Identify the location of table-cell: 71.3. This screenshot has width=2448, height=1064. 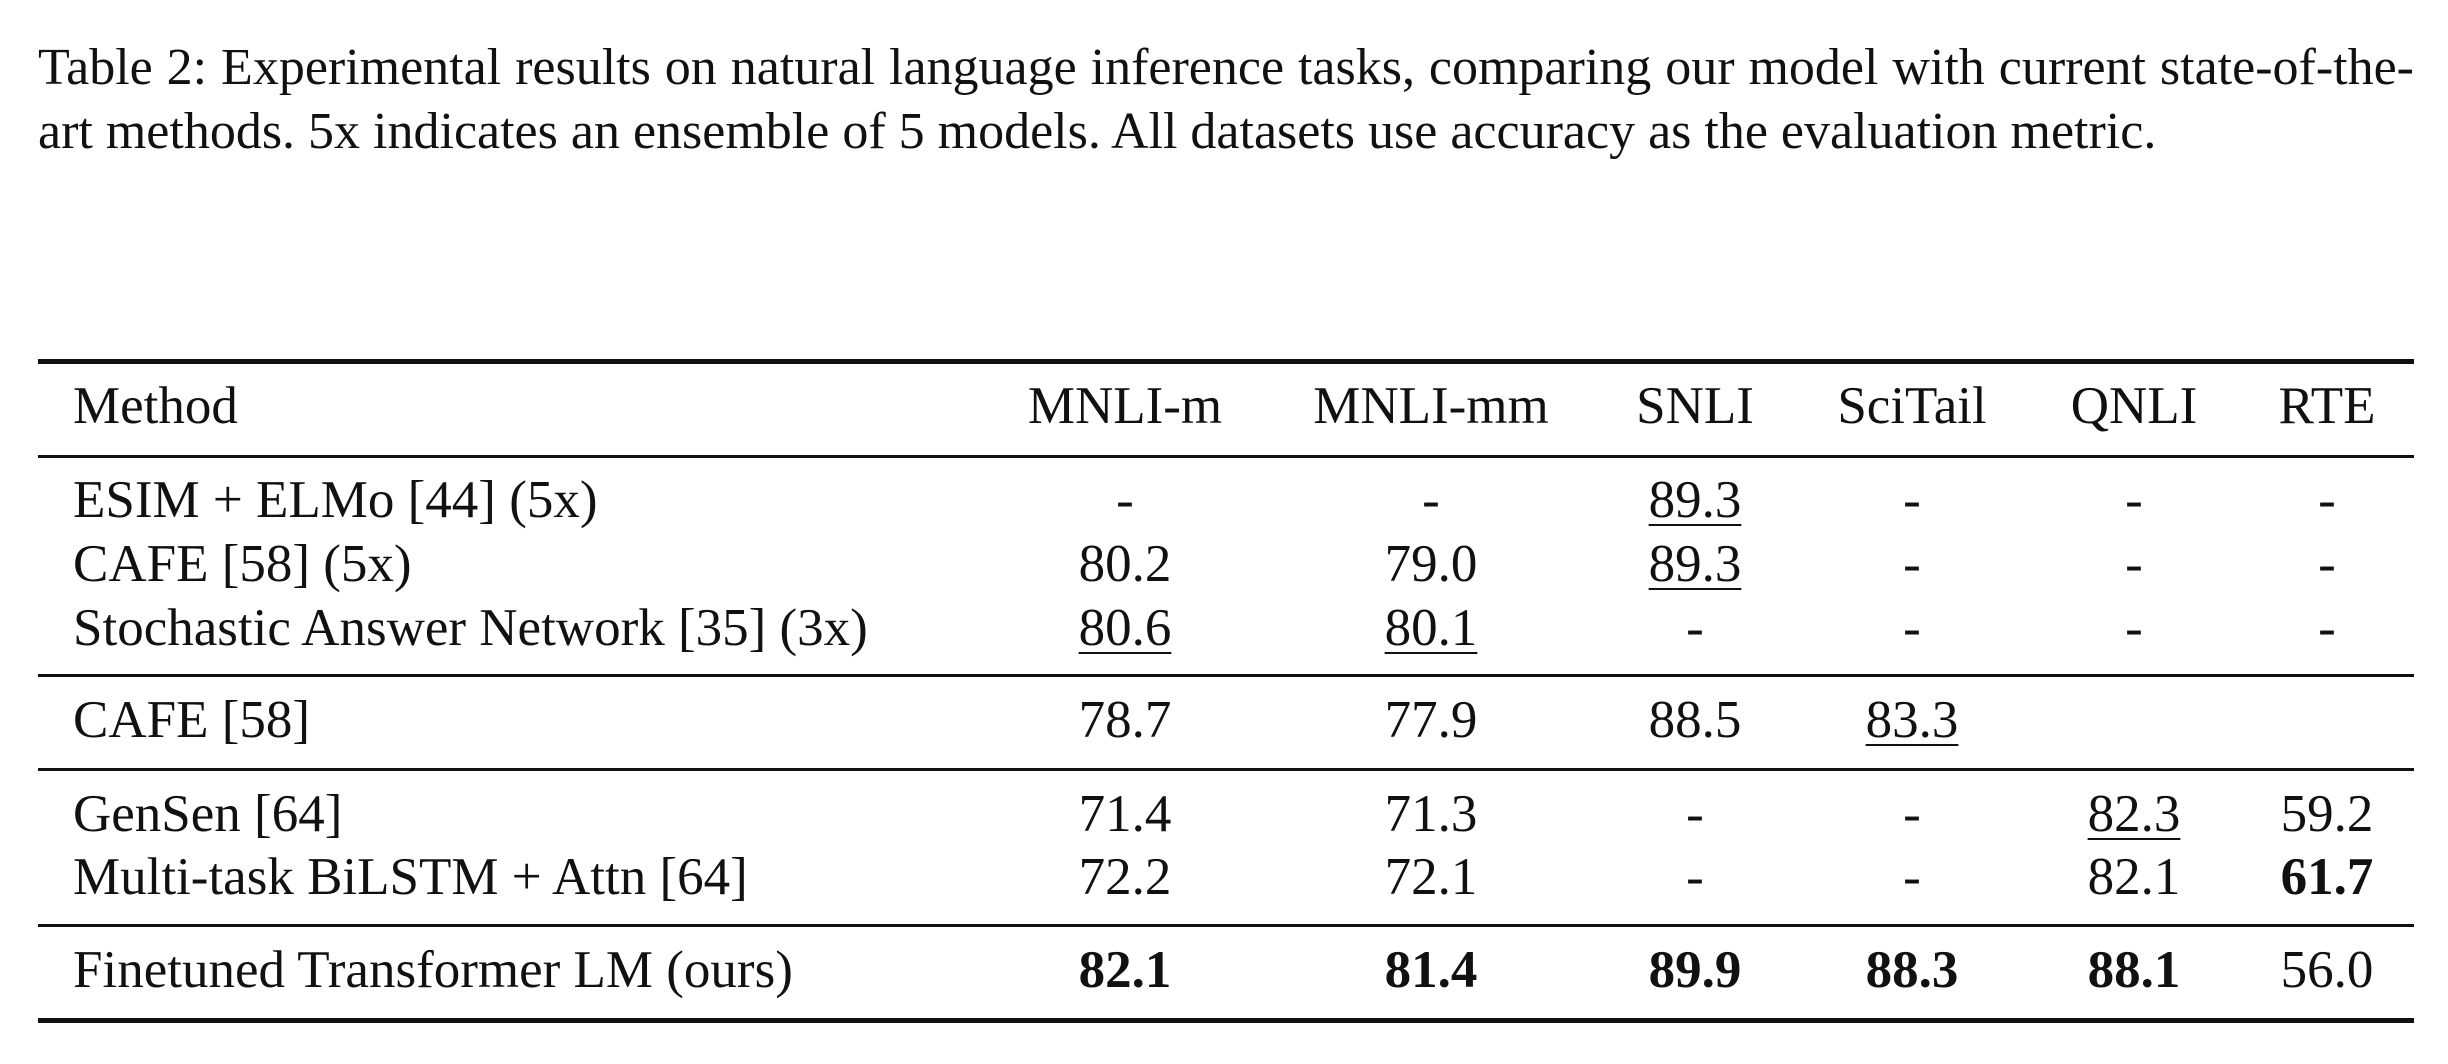
(1431, 814).